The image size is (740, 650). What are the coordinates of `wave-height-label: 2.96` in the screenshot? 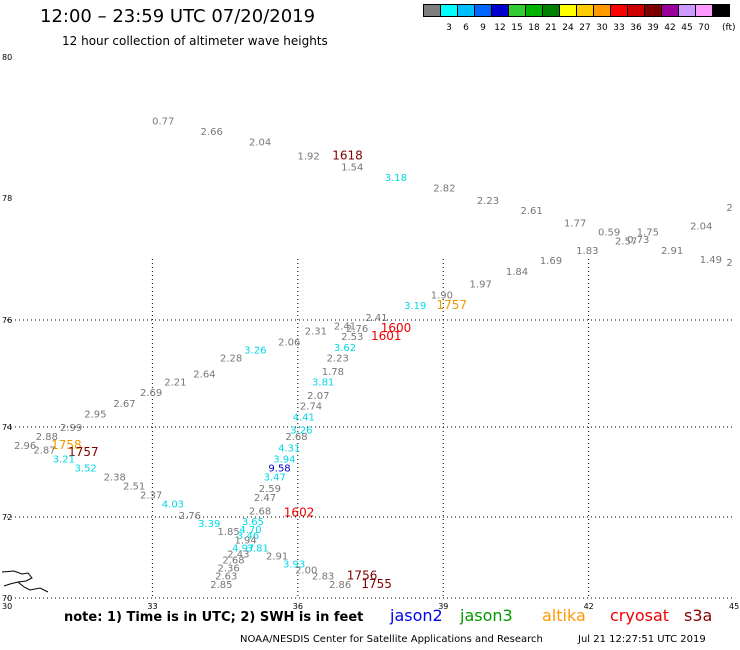 It's located at (25, 446).